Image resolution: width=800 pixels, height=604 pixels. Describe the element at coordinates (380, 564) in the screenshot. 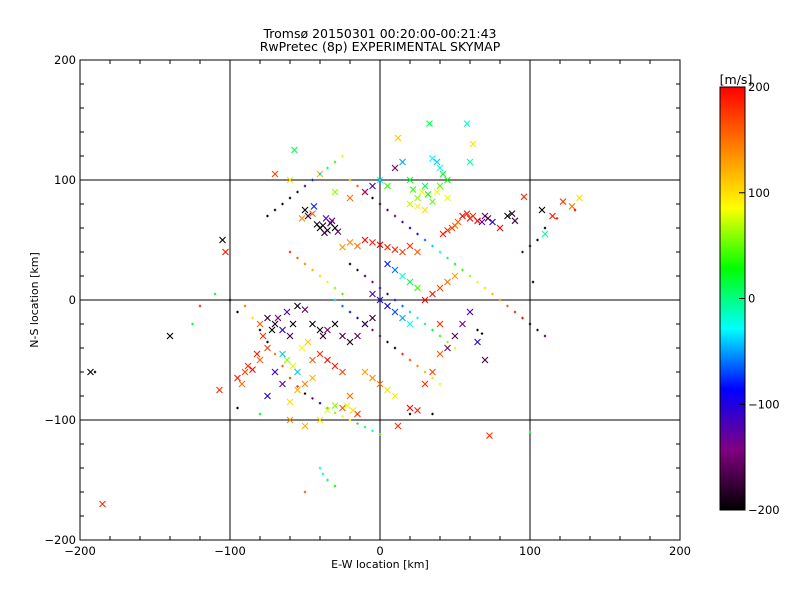

I see `x-axis-label: E-W location [km]` at that location.